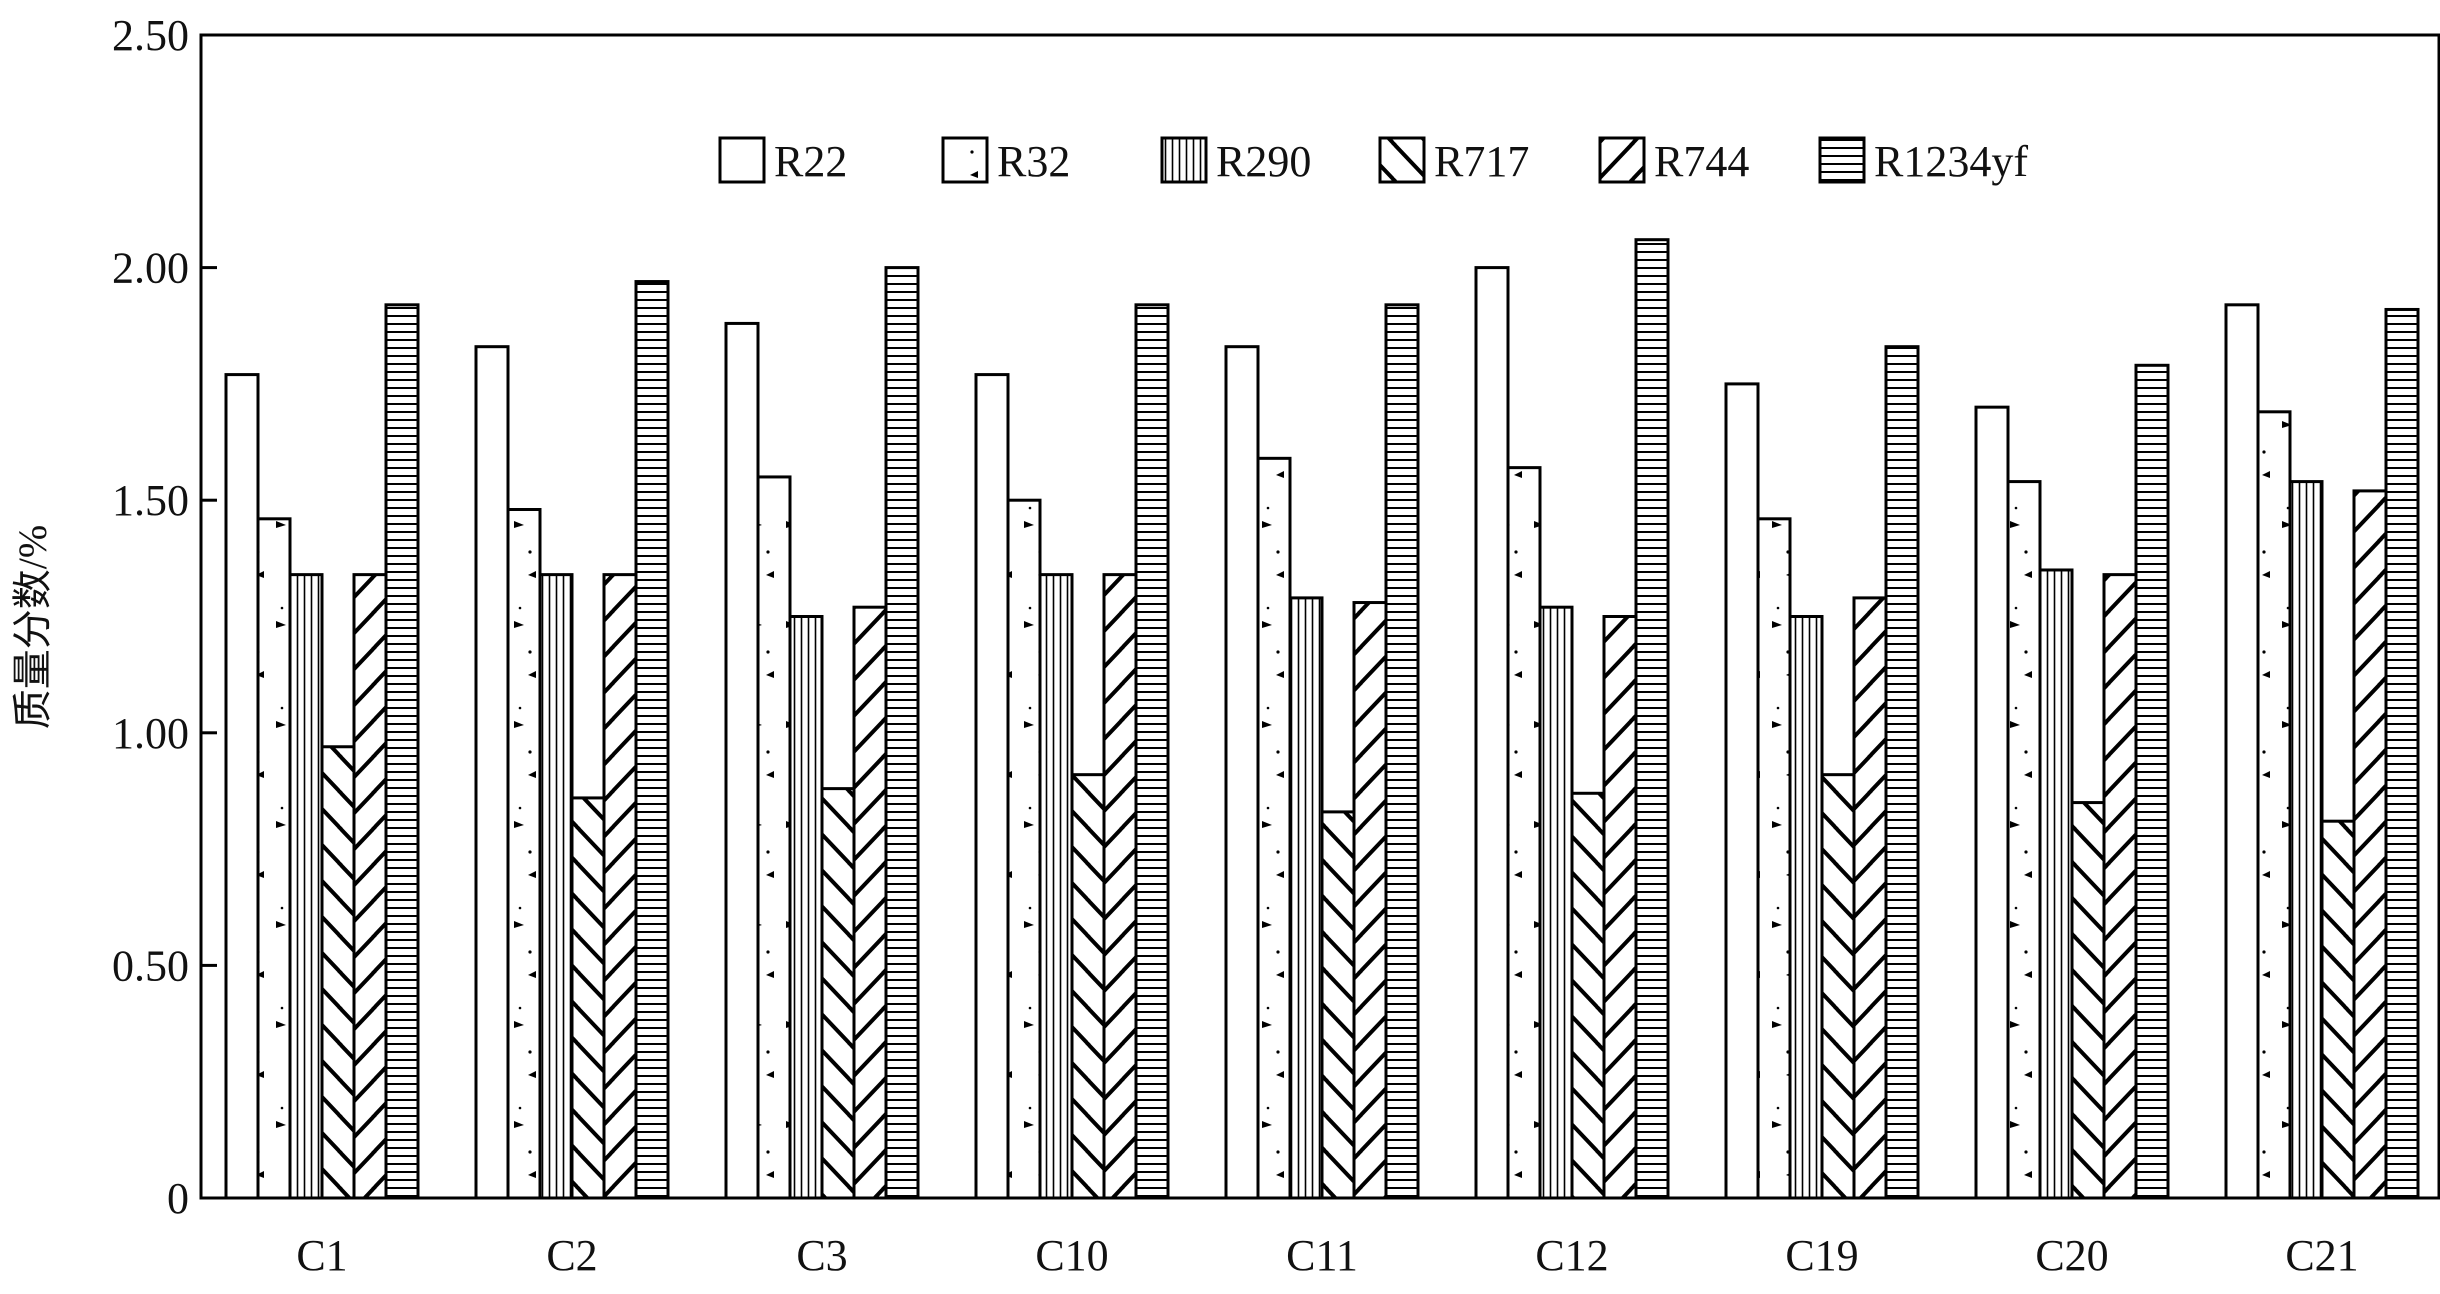 The width and height of the screenshot is (2440, 1294). What do you see at coordinates (1588, 995) in the screenshot?
I see `bar-c12-r717` at bounding box center [1588, 995].